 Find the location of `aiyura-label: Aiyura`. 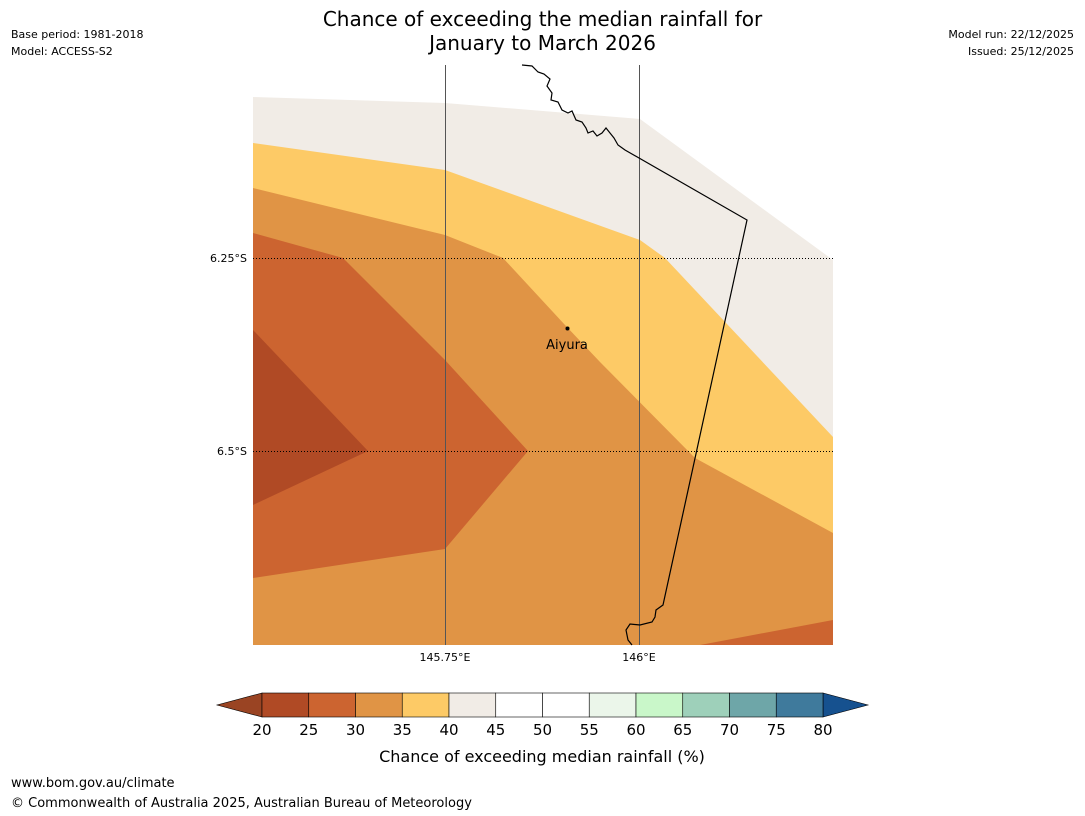

aiyura-label: Aiyura is located at coordinates (567, 345).